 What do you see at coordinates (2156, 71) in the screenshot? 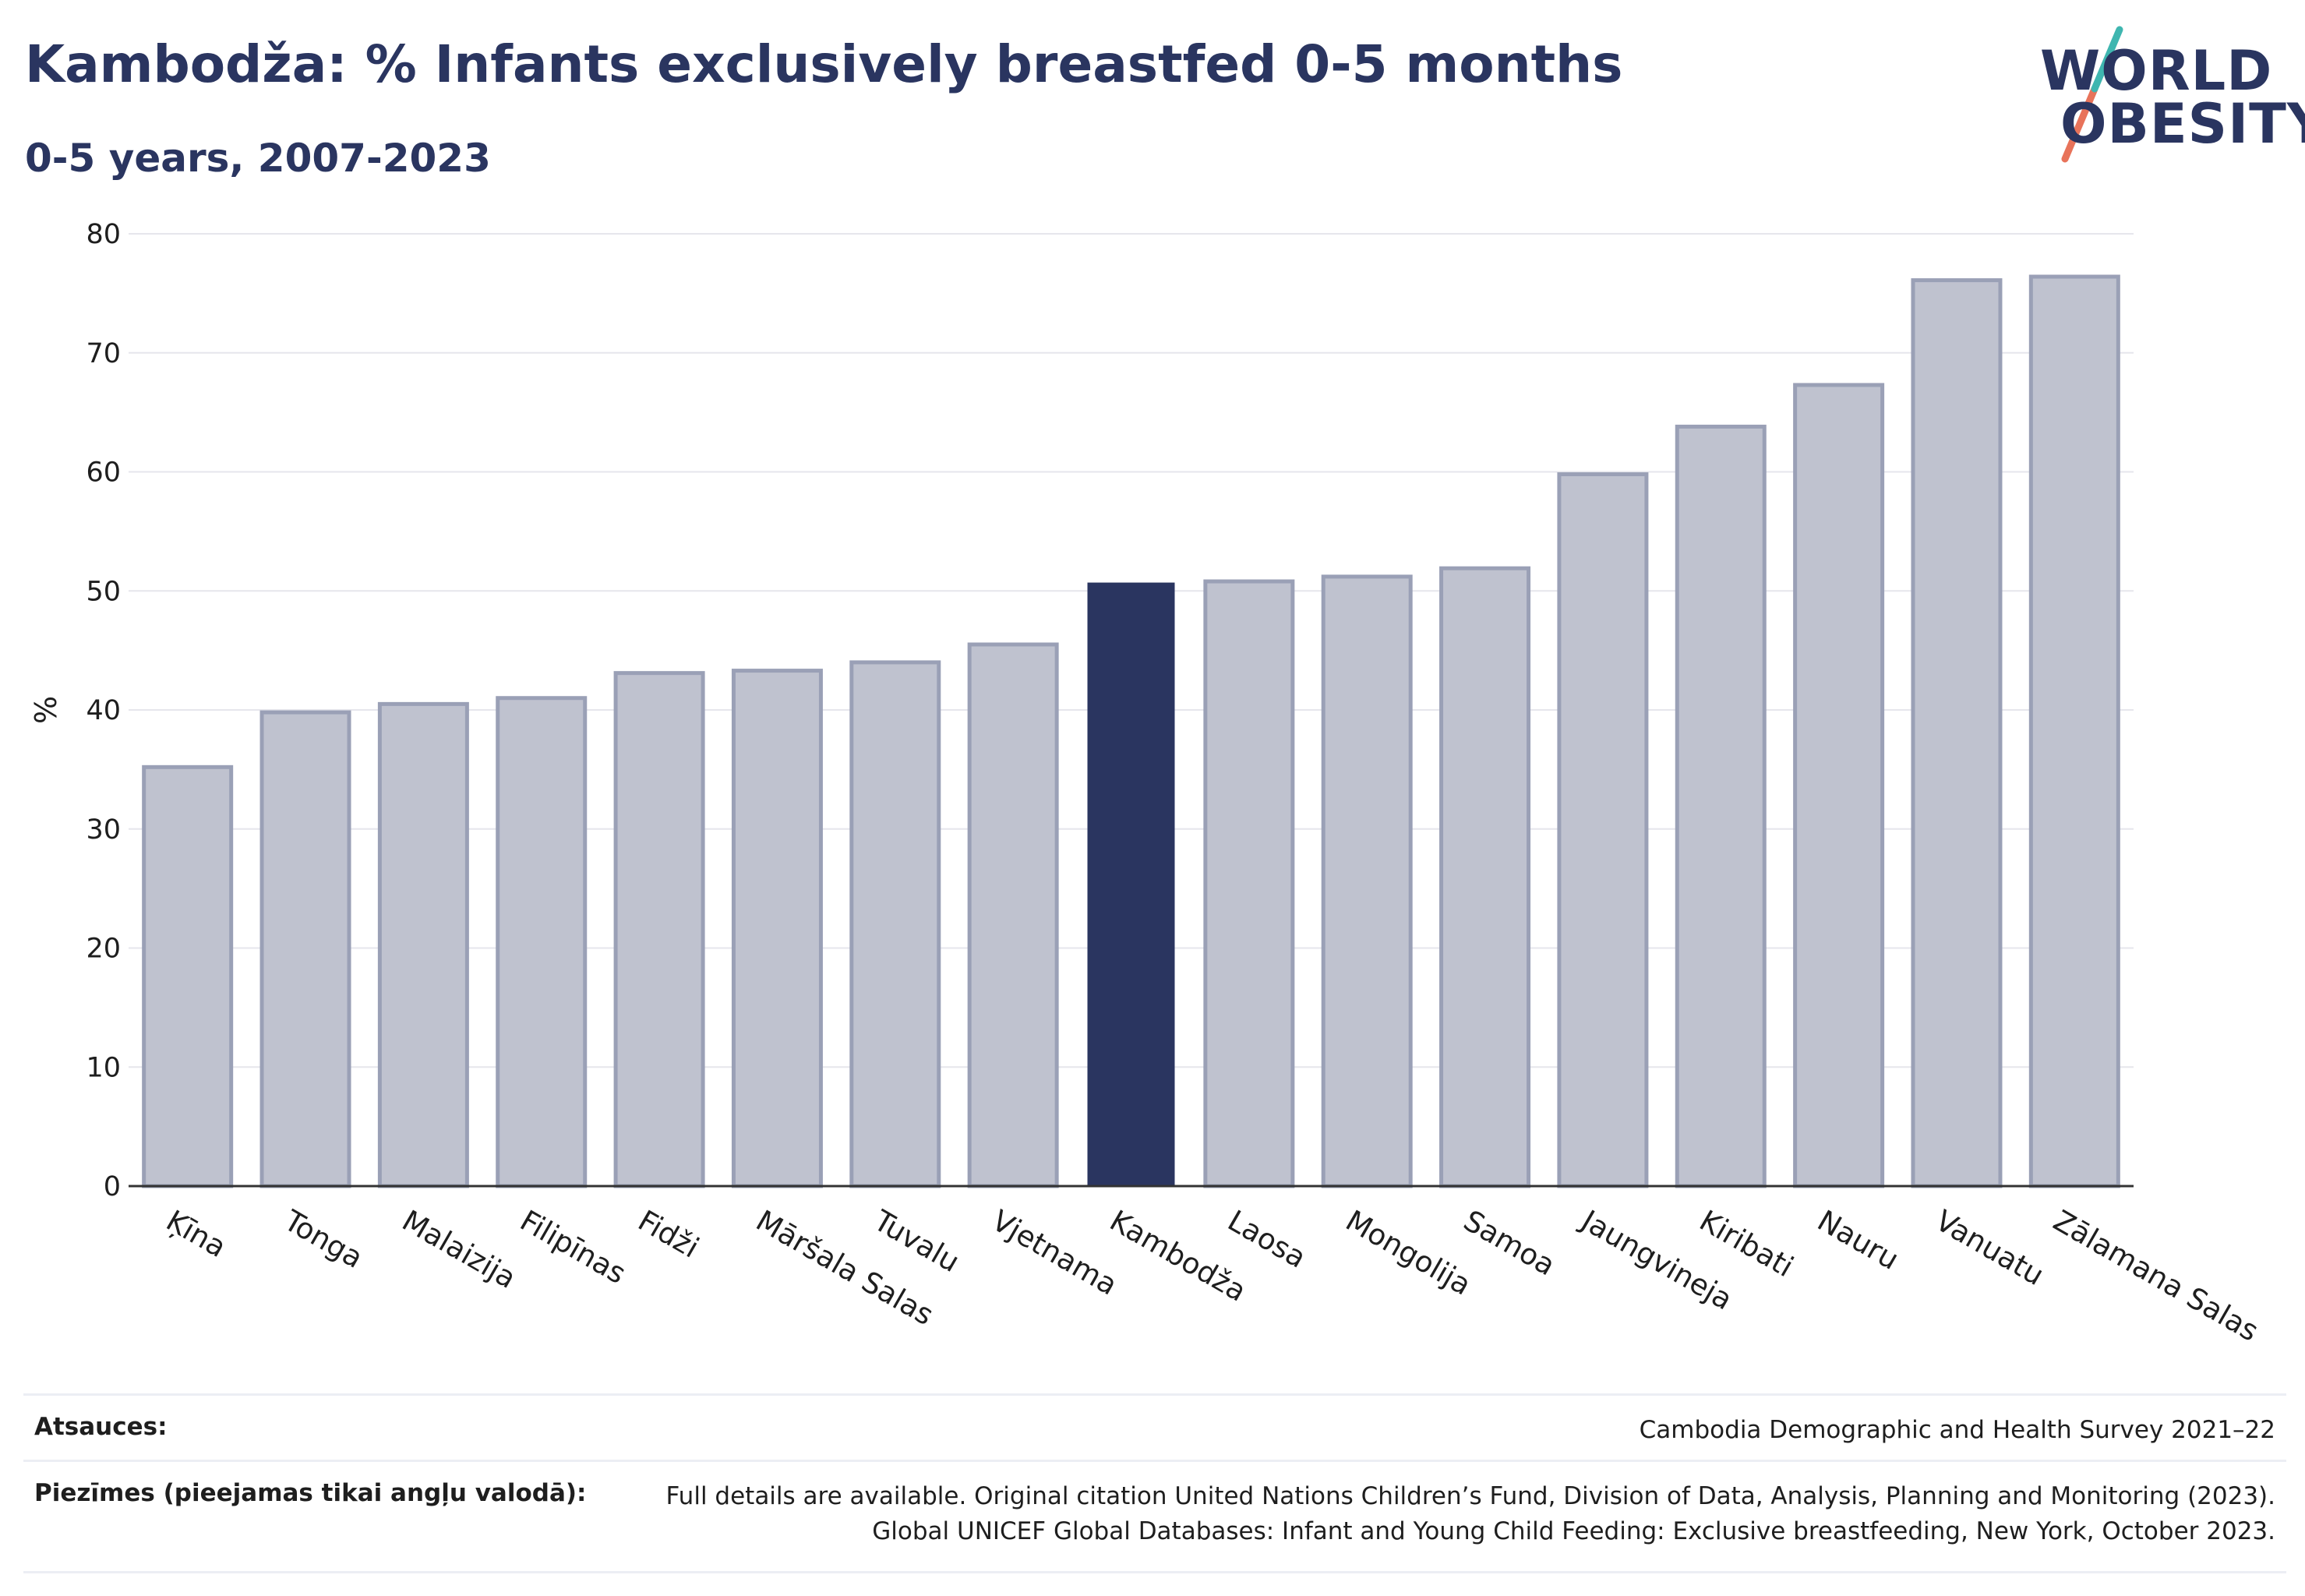
I see `logo-text-world: WORLD` at bounding box center [2156, 71].